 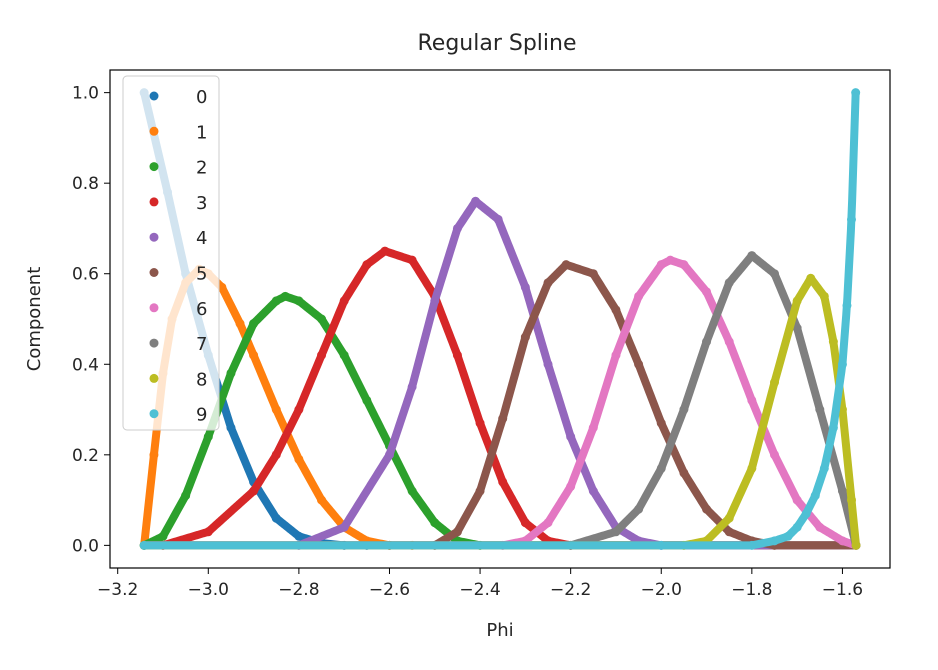 I want to click on x-tick-label: −2.8, so click(x=298, y=590).